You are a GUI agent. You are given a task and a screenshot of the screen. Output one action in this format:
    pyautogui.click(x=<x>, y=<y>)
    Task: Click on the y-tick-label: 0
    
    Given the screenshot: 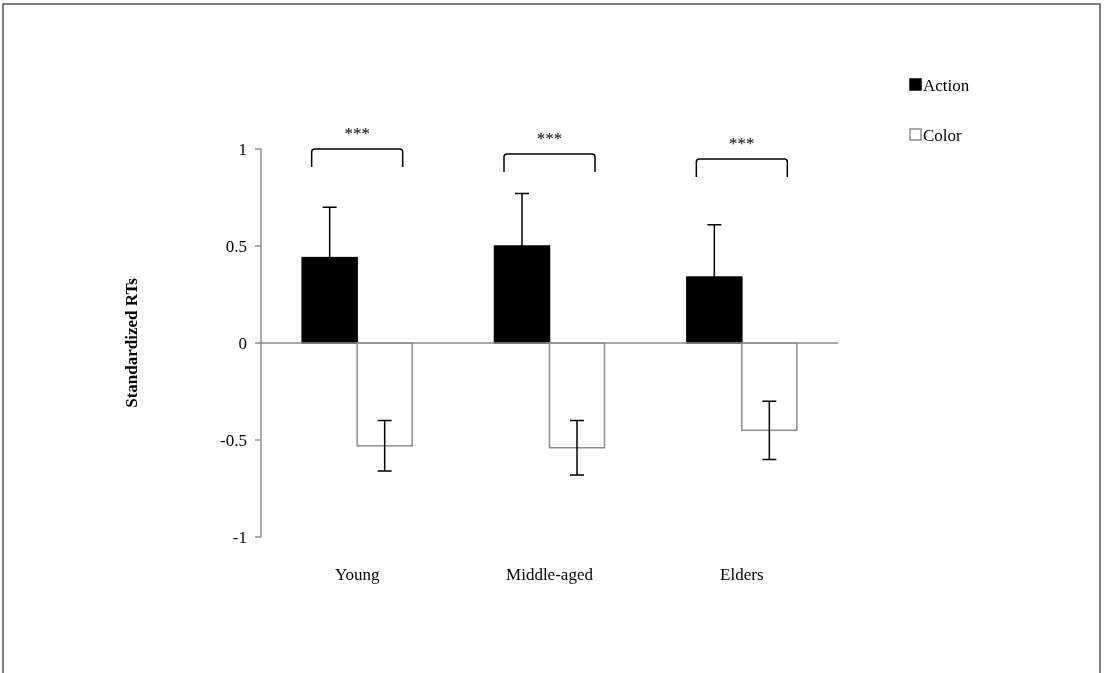 What is the action you would take?
    pyautogui.click(x=242, y=343)
    